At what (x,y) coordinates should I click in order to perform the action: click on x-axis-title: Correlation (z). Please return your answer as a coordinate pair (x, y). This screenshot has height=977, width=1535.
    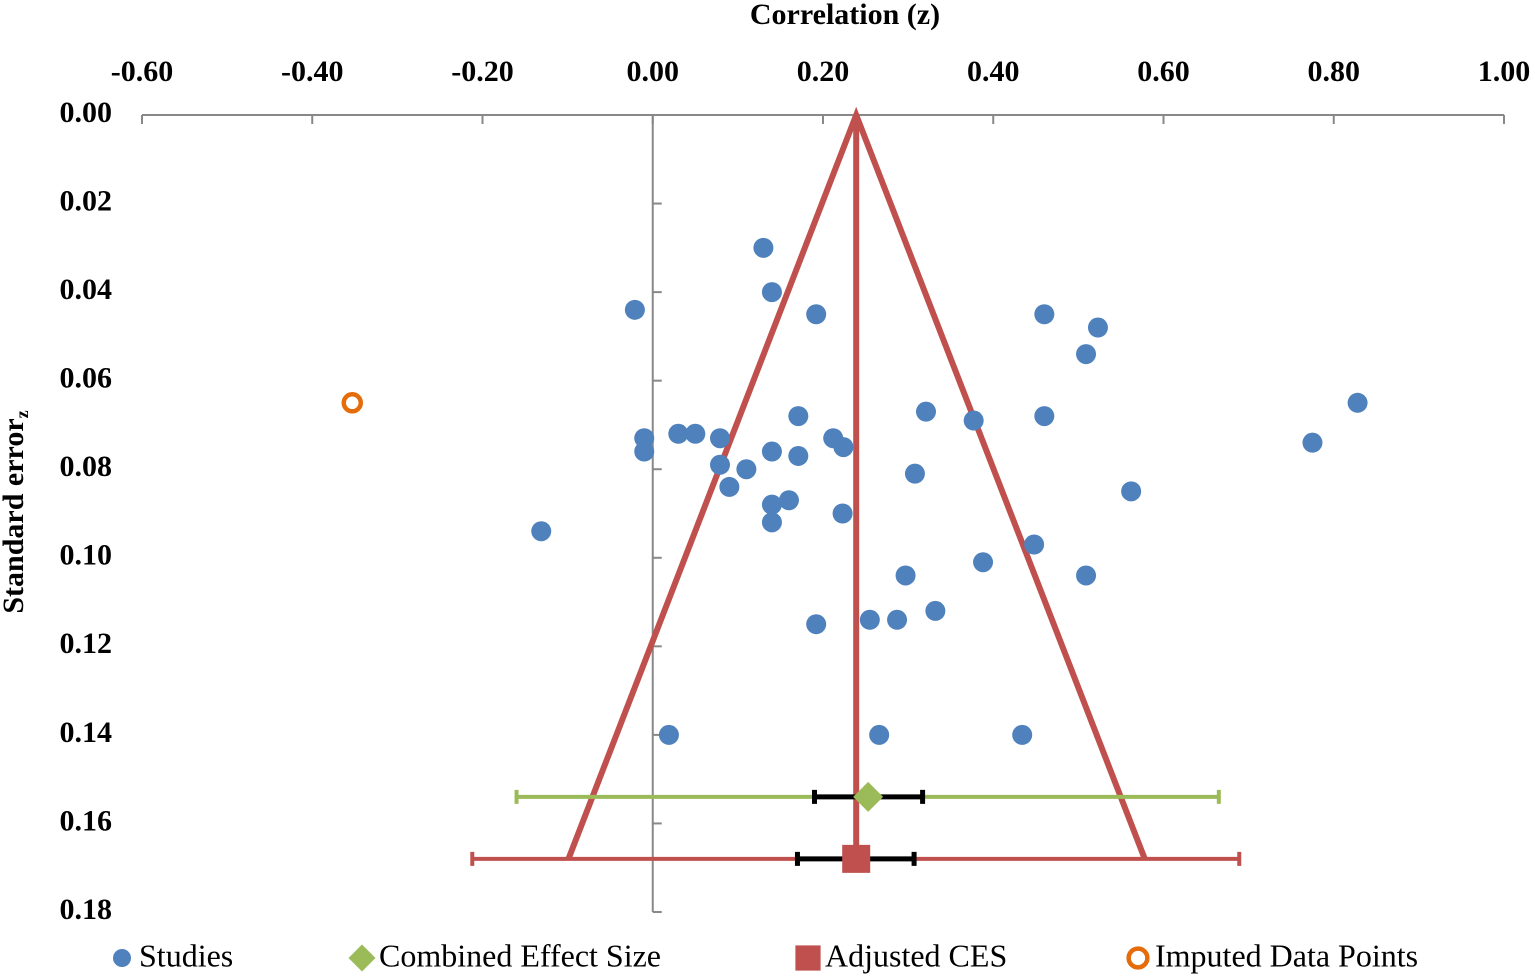
    Looking at the image, I should click on (845, 15).